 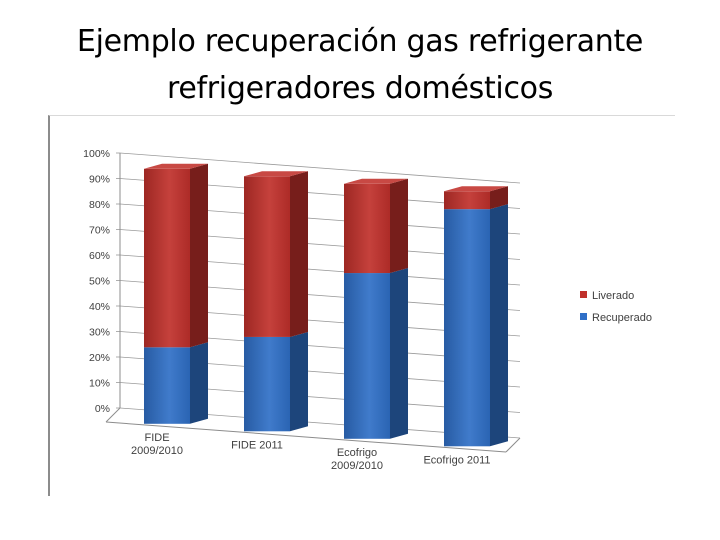 I want to click on y-tick-label: 70%, so click(x=99, y=231).